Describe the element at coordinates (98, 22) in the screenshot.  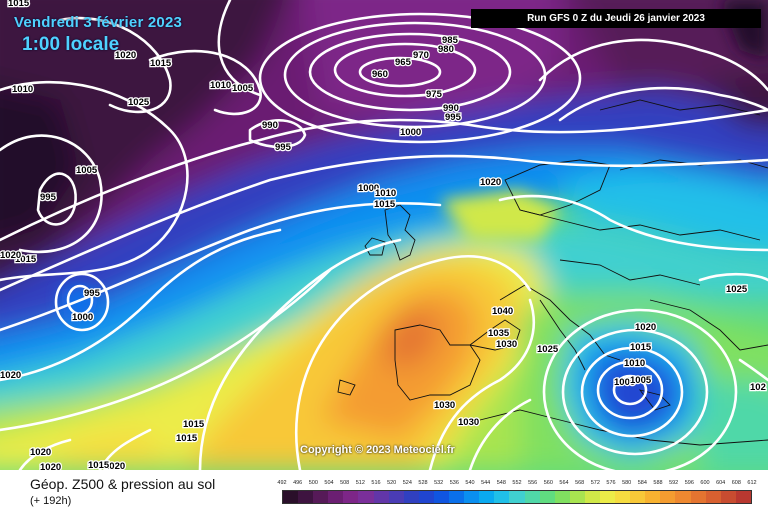
I see `forecast-date: Vendredi 3 février 2023` at that location.